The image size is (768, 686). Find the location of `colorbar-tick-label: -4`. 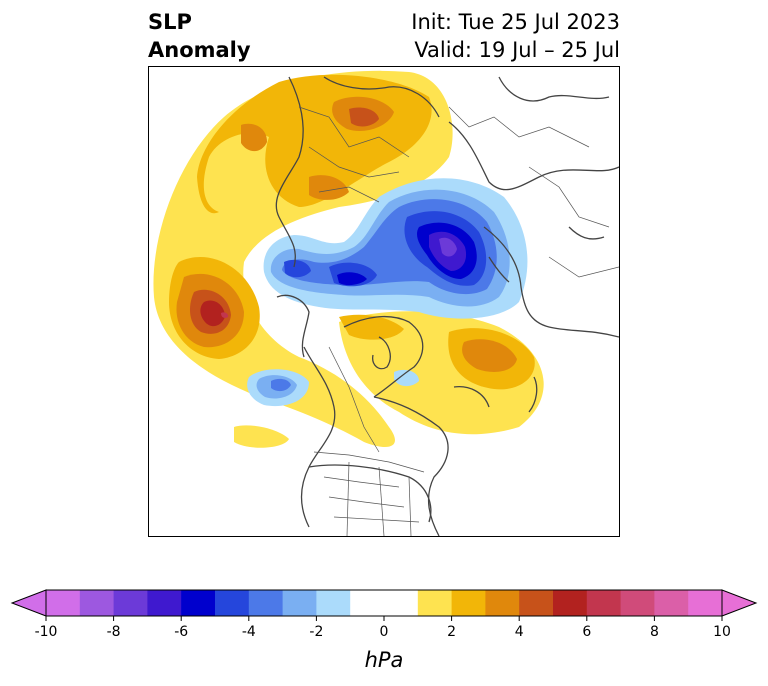

colorbar-tick-label: -4 is located at coordinates (249, 632).